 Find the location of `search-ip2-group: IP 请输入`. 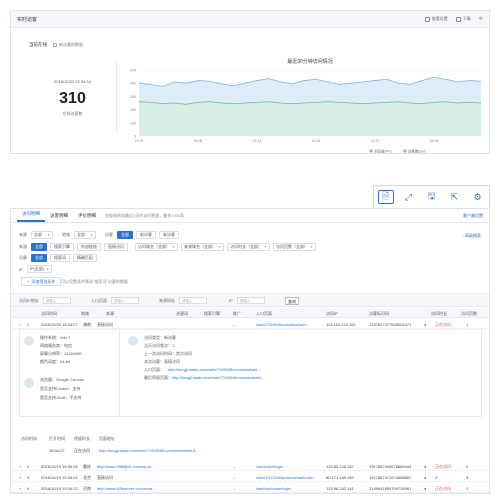

search-ip2-group: IP 请输入 is located at coordinates (247, 300).